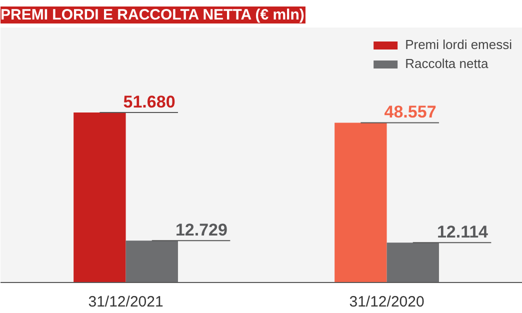 This screenshot has width=522, height=313. I want to click on data-label: 12.729, so click(201, 230).